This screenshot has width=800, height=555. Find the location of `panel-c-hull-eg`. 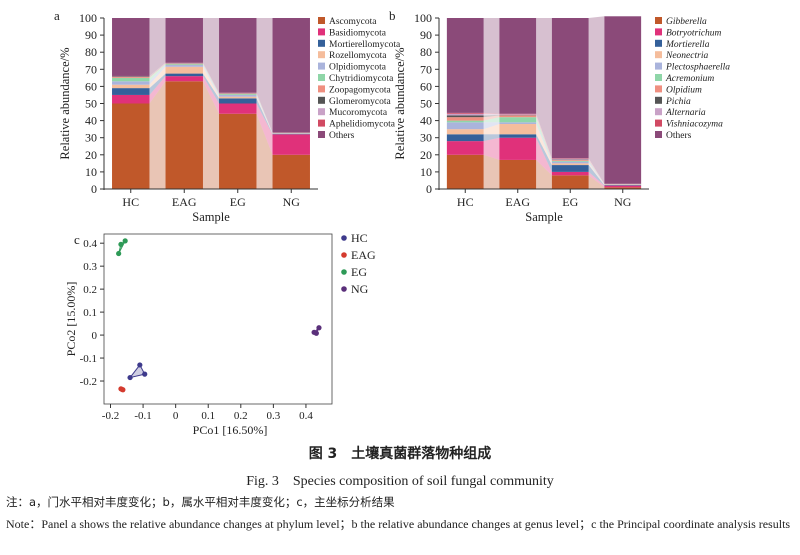

panel-c-hull-eg is located at coordinates (122, 247).